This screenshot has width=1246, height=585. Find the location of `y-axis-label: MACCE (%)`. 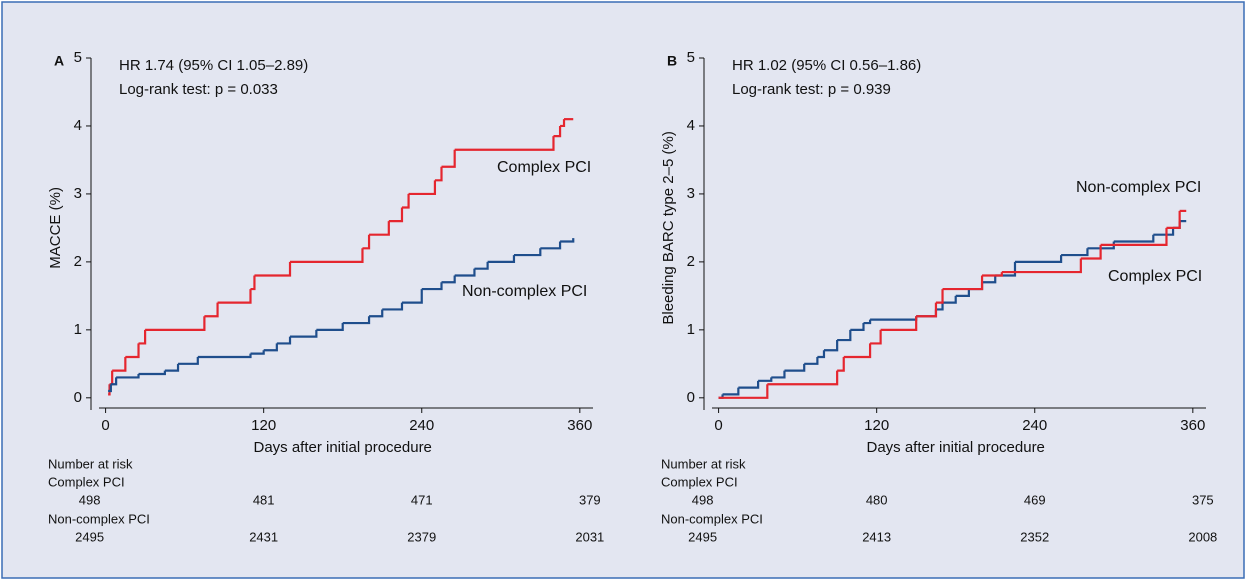

y-axis-label: MACCE (%) is located at coordinates (55, 228).